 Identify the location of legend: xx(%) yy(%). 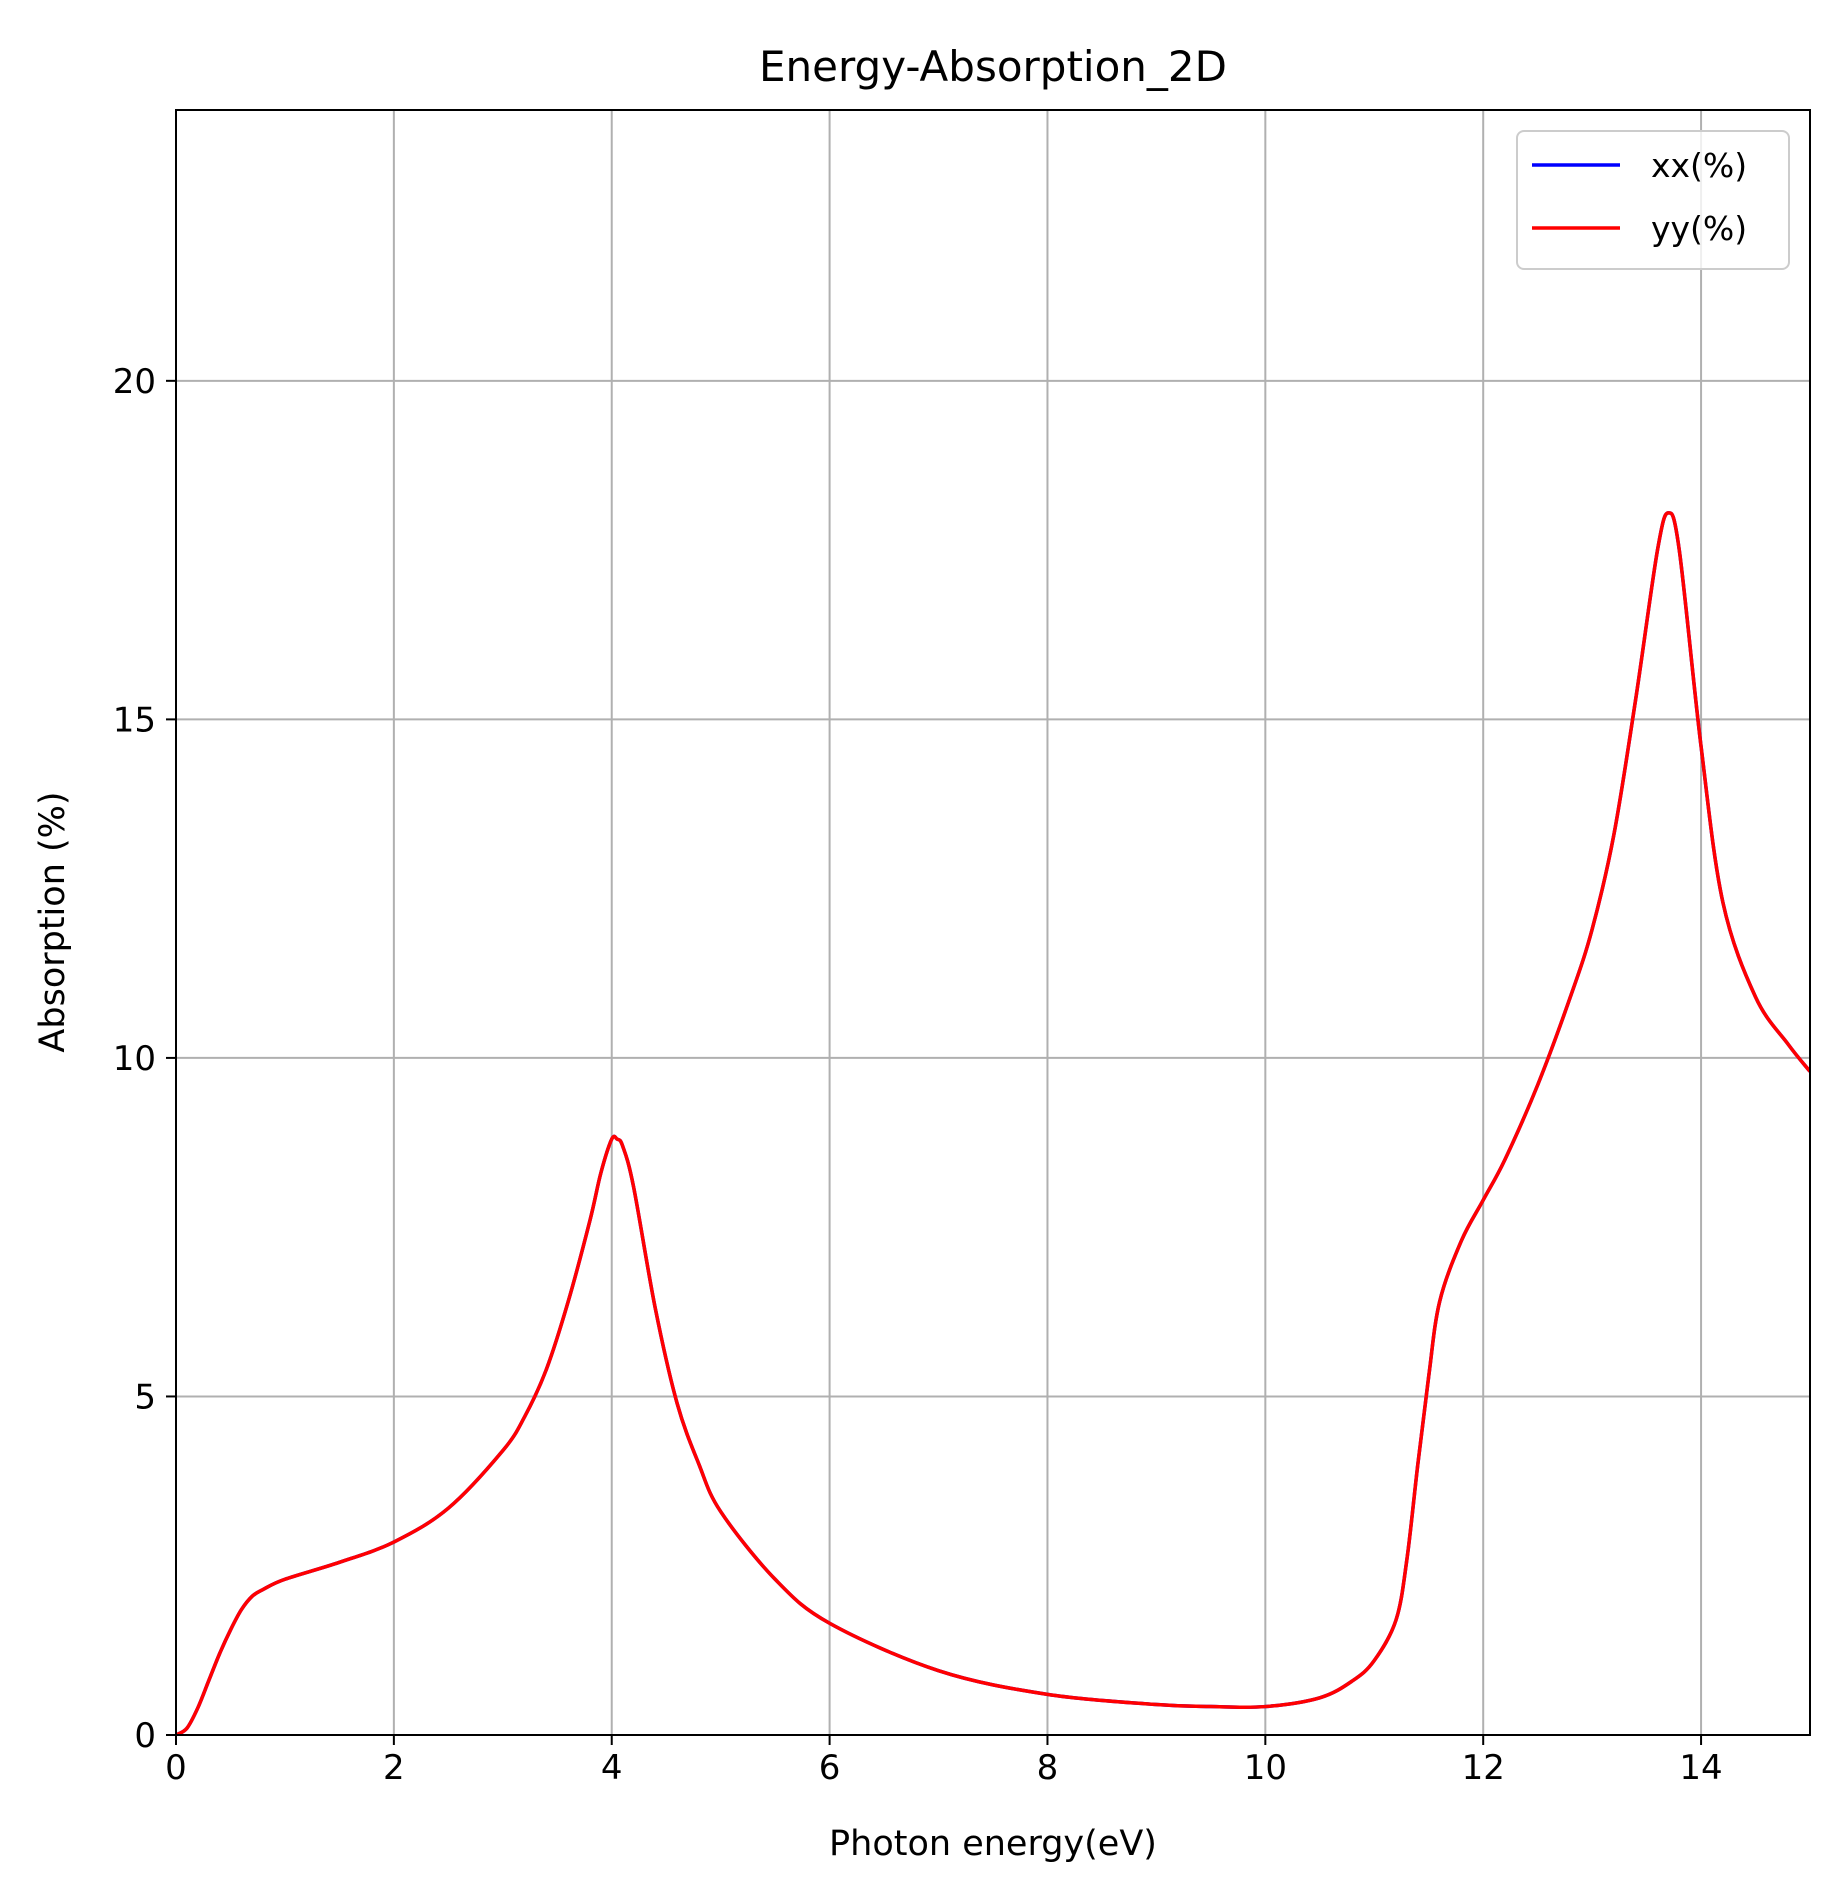
(1653, 200).